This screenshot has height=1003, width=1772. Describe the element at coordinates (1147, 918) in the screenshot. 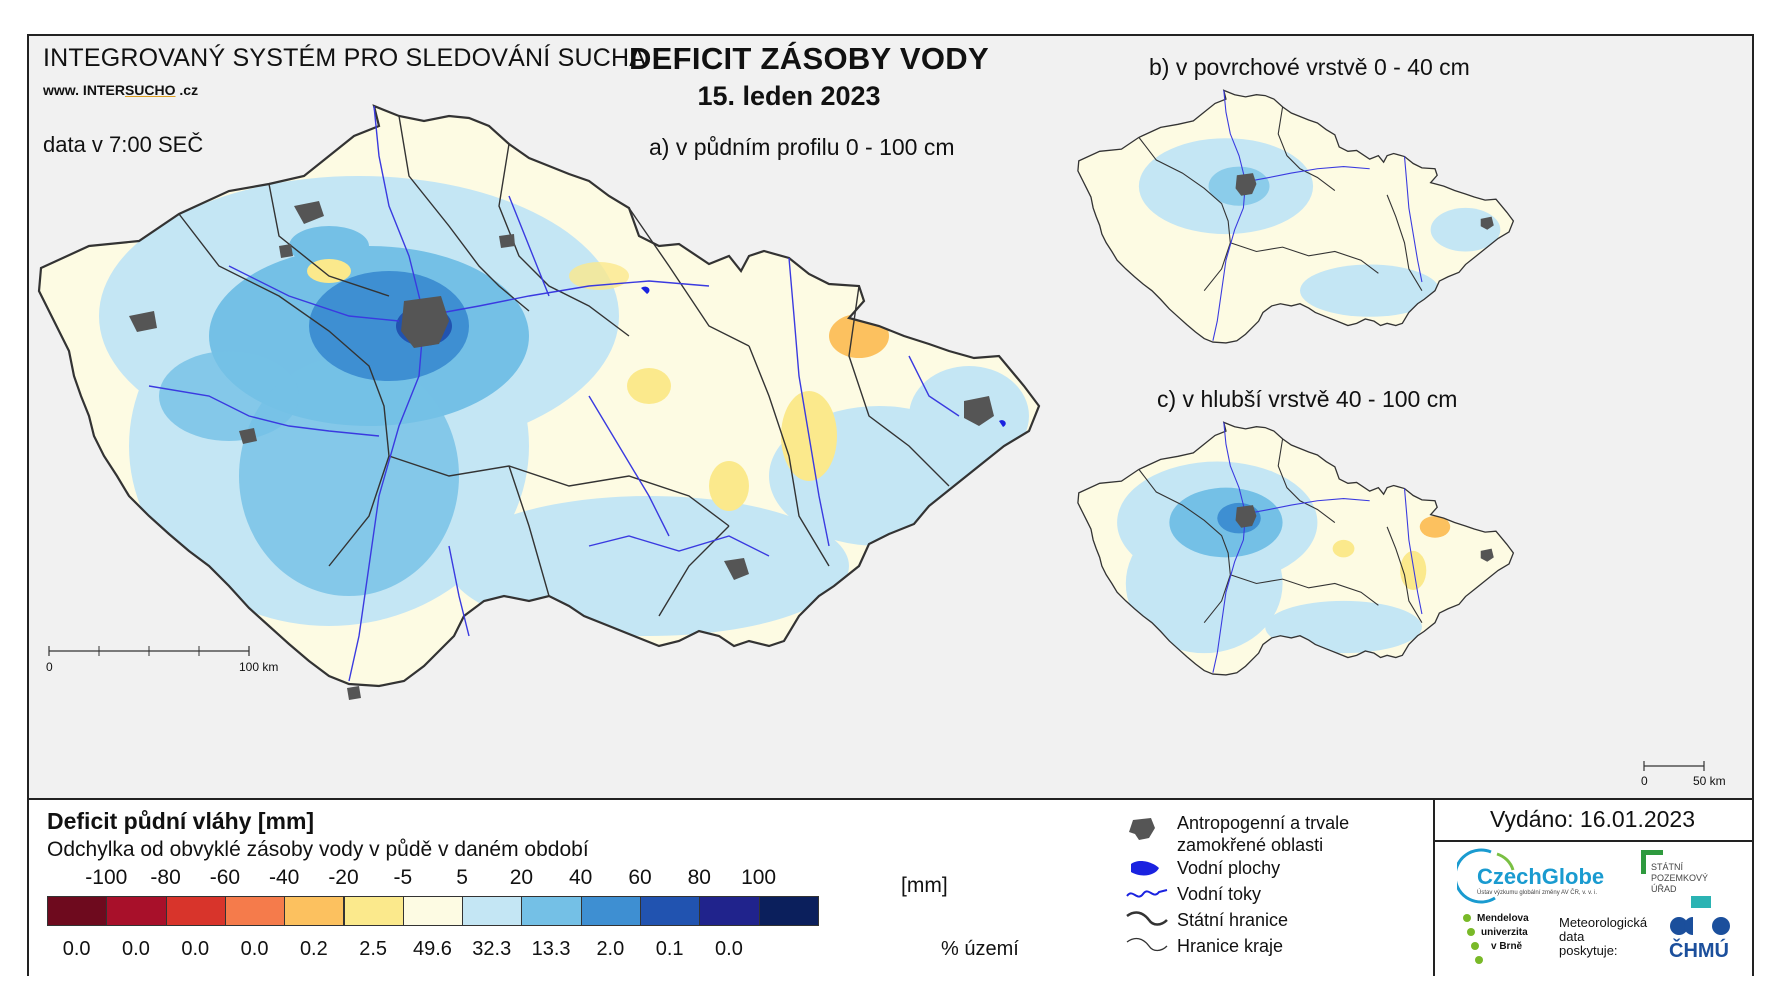

I see `state-border-icon` at that location.